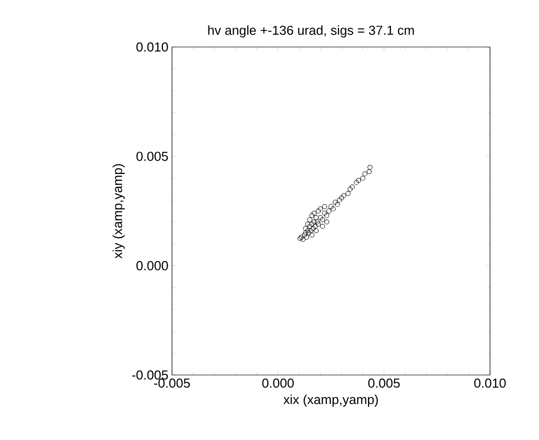 The width and height of the screenshot is (539, 440). I want to click on y-tick-label: 0.000, so click(152, 265).